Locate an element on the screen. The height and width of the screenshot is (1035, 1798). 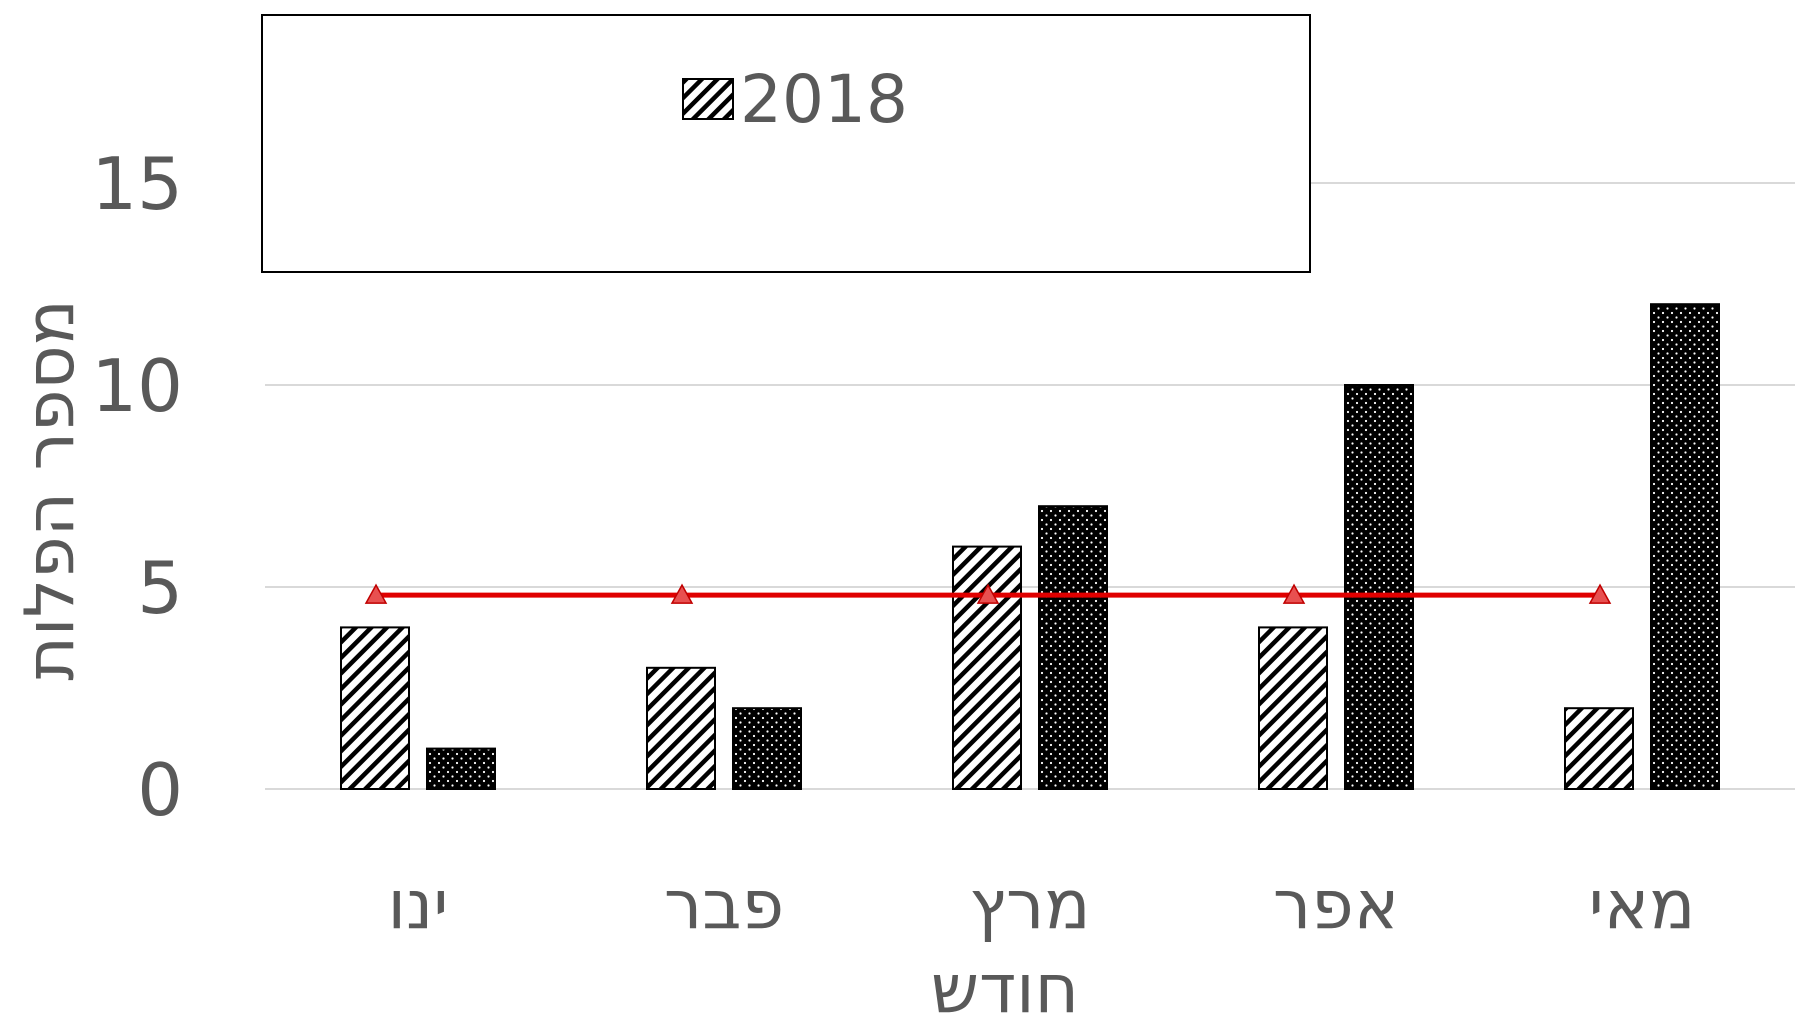
x-tick-label: מאי is located at coordinates (1642, 905).